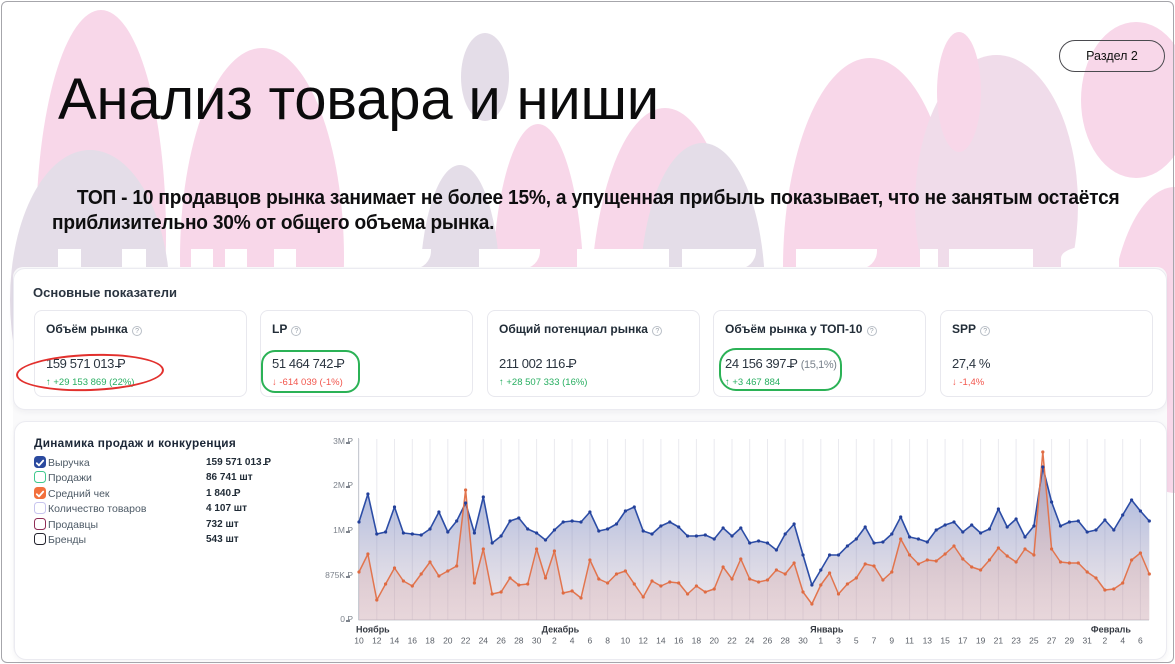 The image size is (1175, 664). Describe the element at coordinates (561, 630) in the screenshot. I see `svg-text: Декабрь` at that location.